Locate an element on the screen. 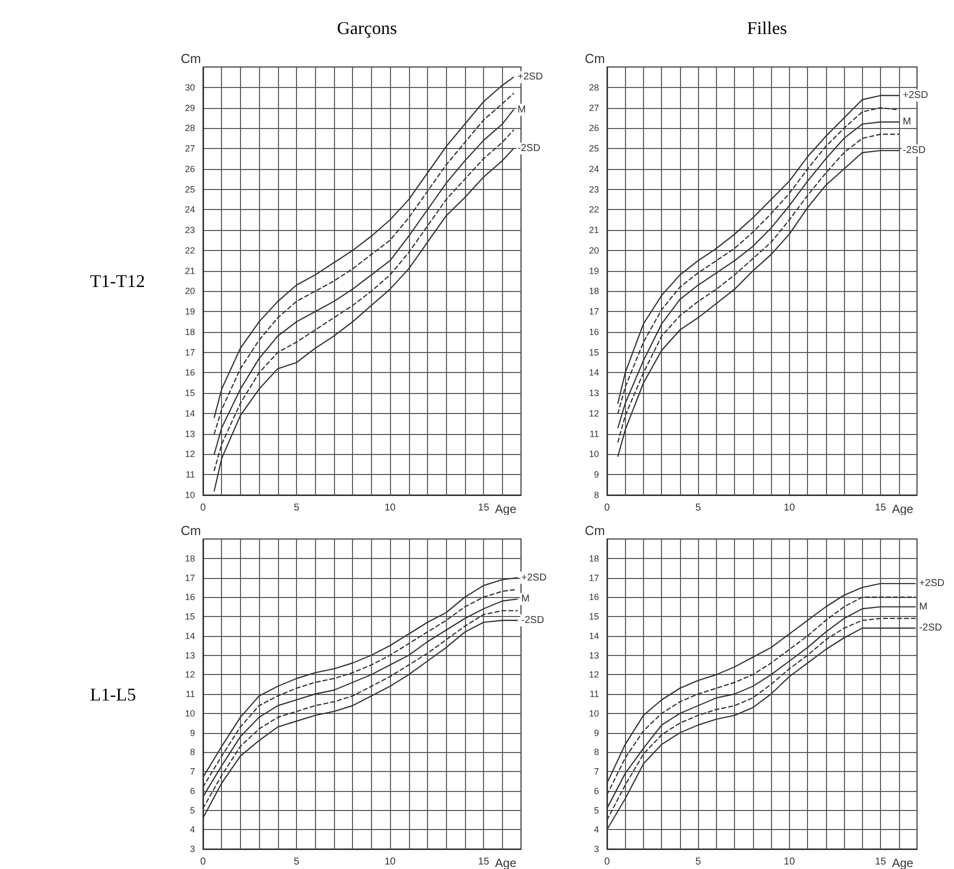  y-tick-label: 5 is located at coordinates (192, 810).